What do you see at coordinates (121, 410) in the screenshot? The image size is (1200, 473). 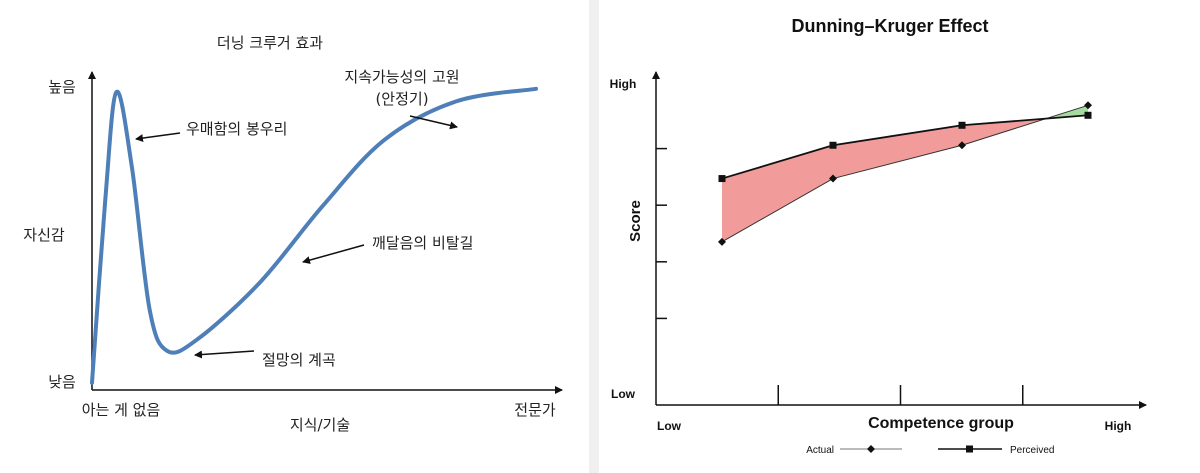 I see `left-x-start-label: 아는 게 없음` at bounding box center [121, 410].